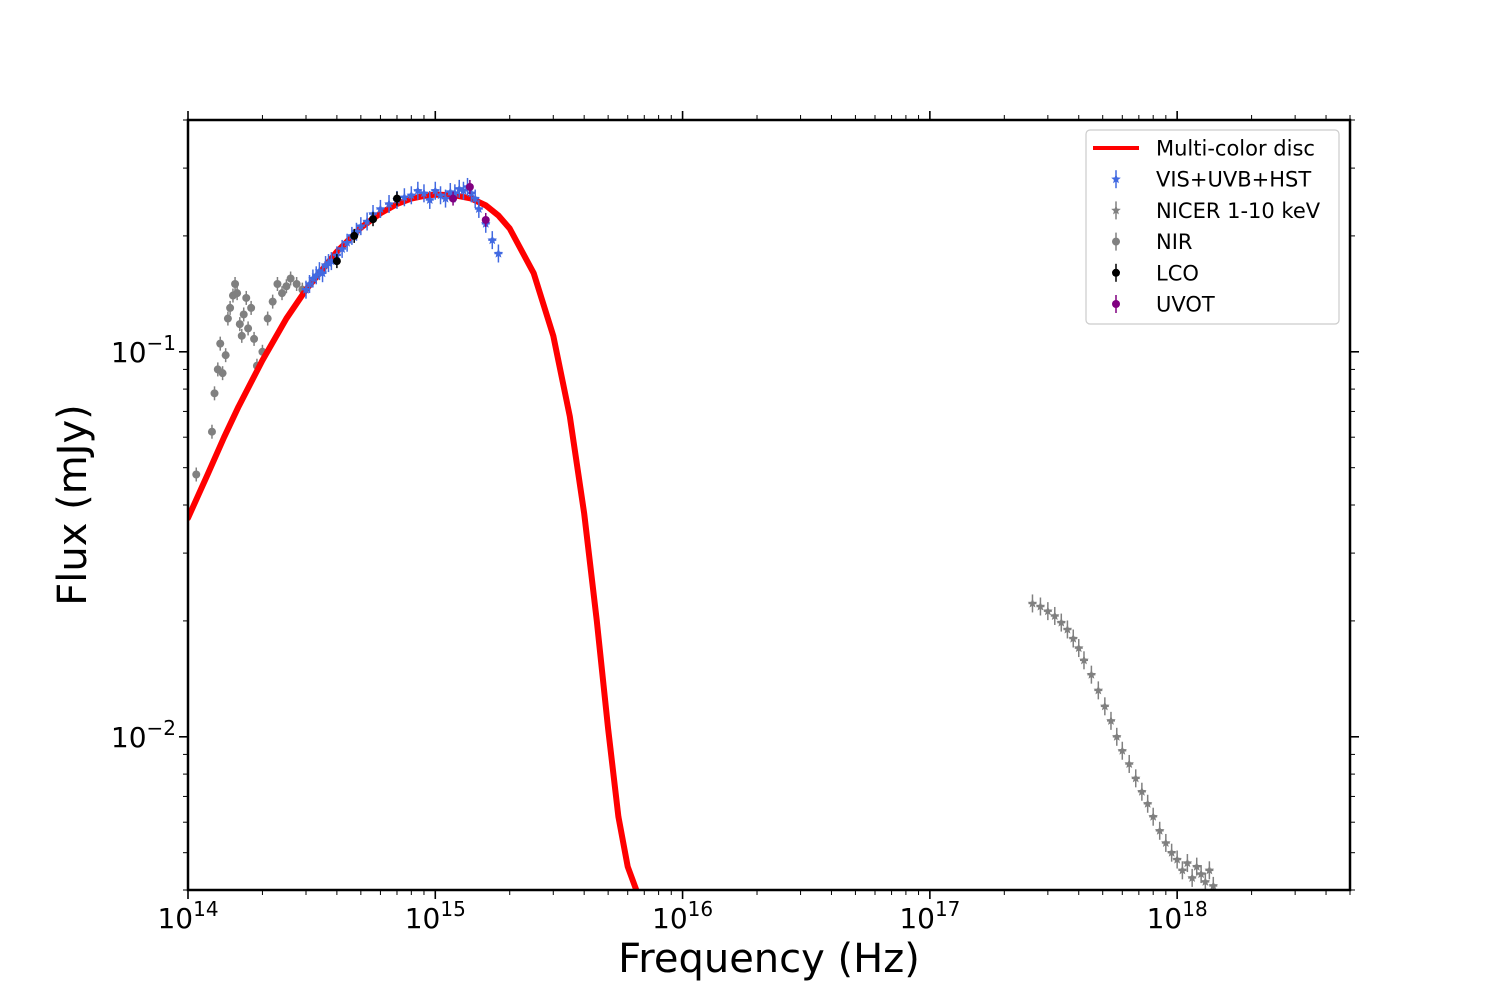  What do you see at coordinates (1194, 909) in the screenshot?
I see `x-tick-exponent: 18` at bounding box center [1194, 909].